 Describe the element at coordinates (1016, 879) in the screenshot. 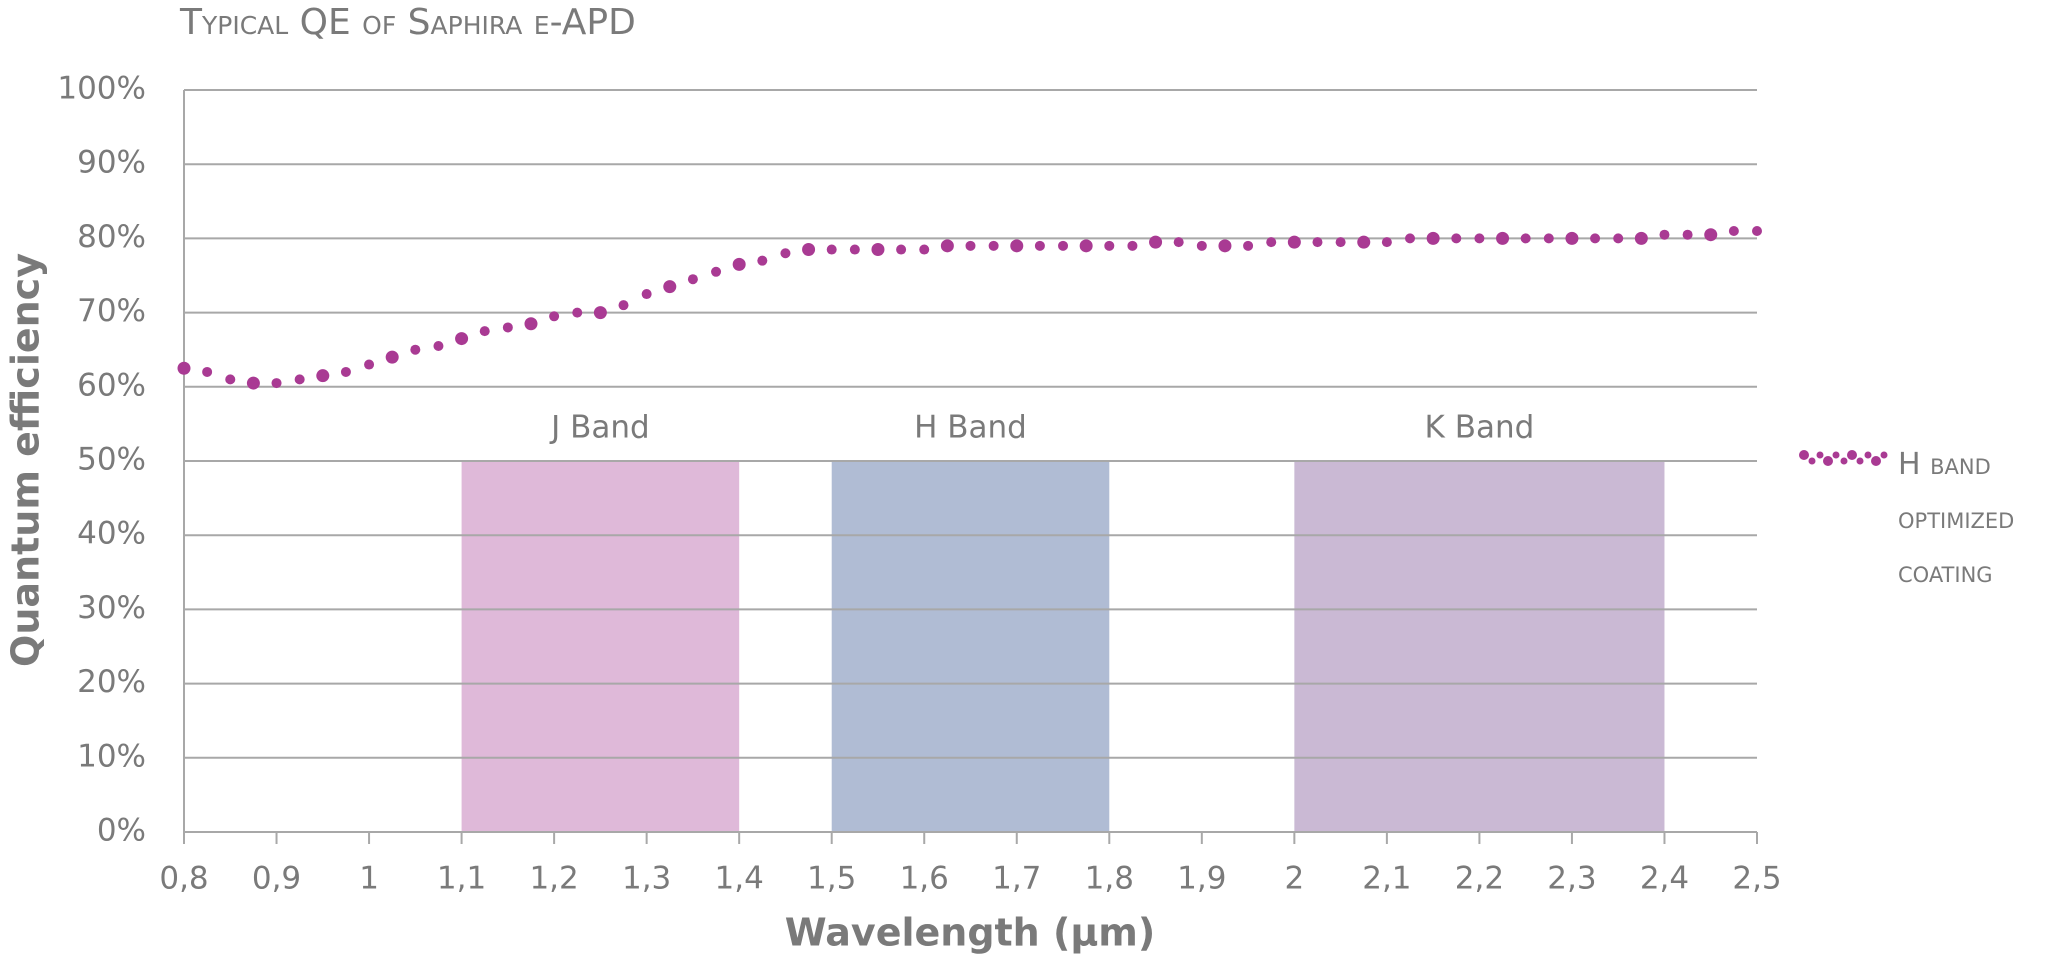

I see `x-tick-label: 1,7` at that location.